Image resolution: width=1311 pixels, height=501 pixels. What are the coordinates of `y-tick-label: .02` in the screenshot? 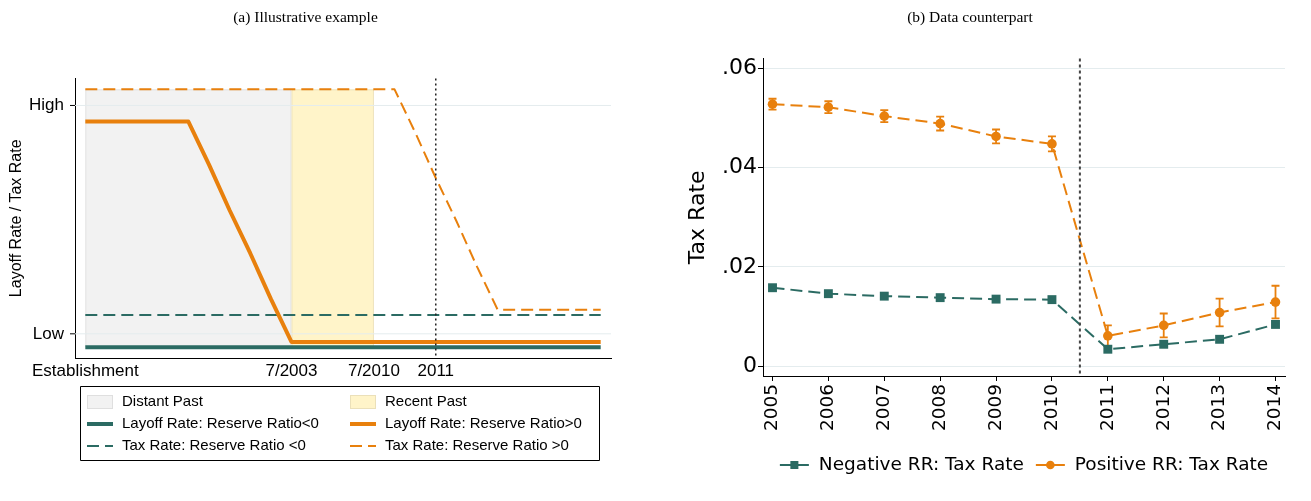 It's located at (739, 265).